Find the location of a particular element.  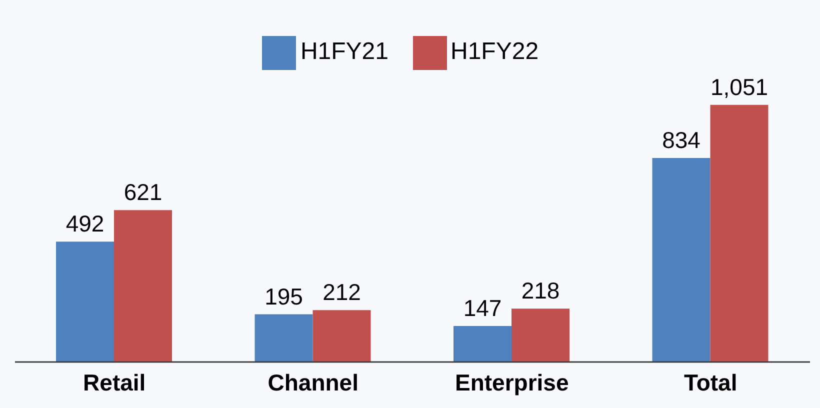

legend-label: H1FY22 is located at coordinates (494, 52).